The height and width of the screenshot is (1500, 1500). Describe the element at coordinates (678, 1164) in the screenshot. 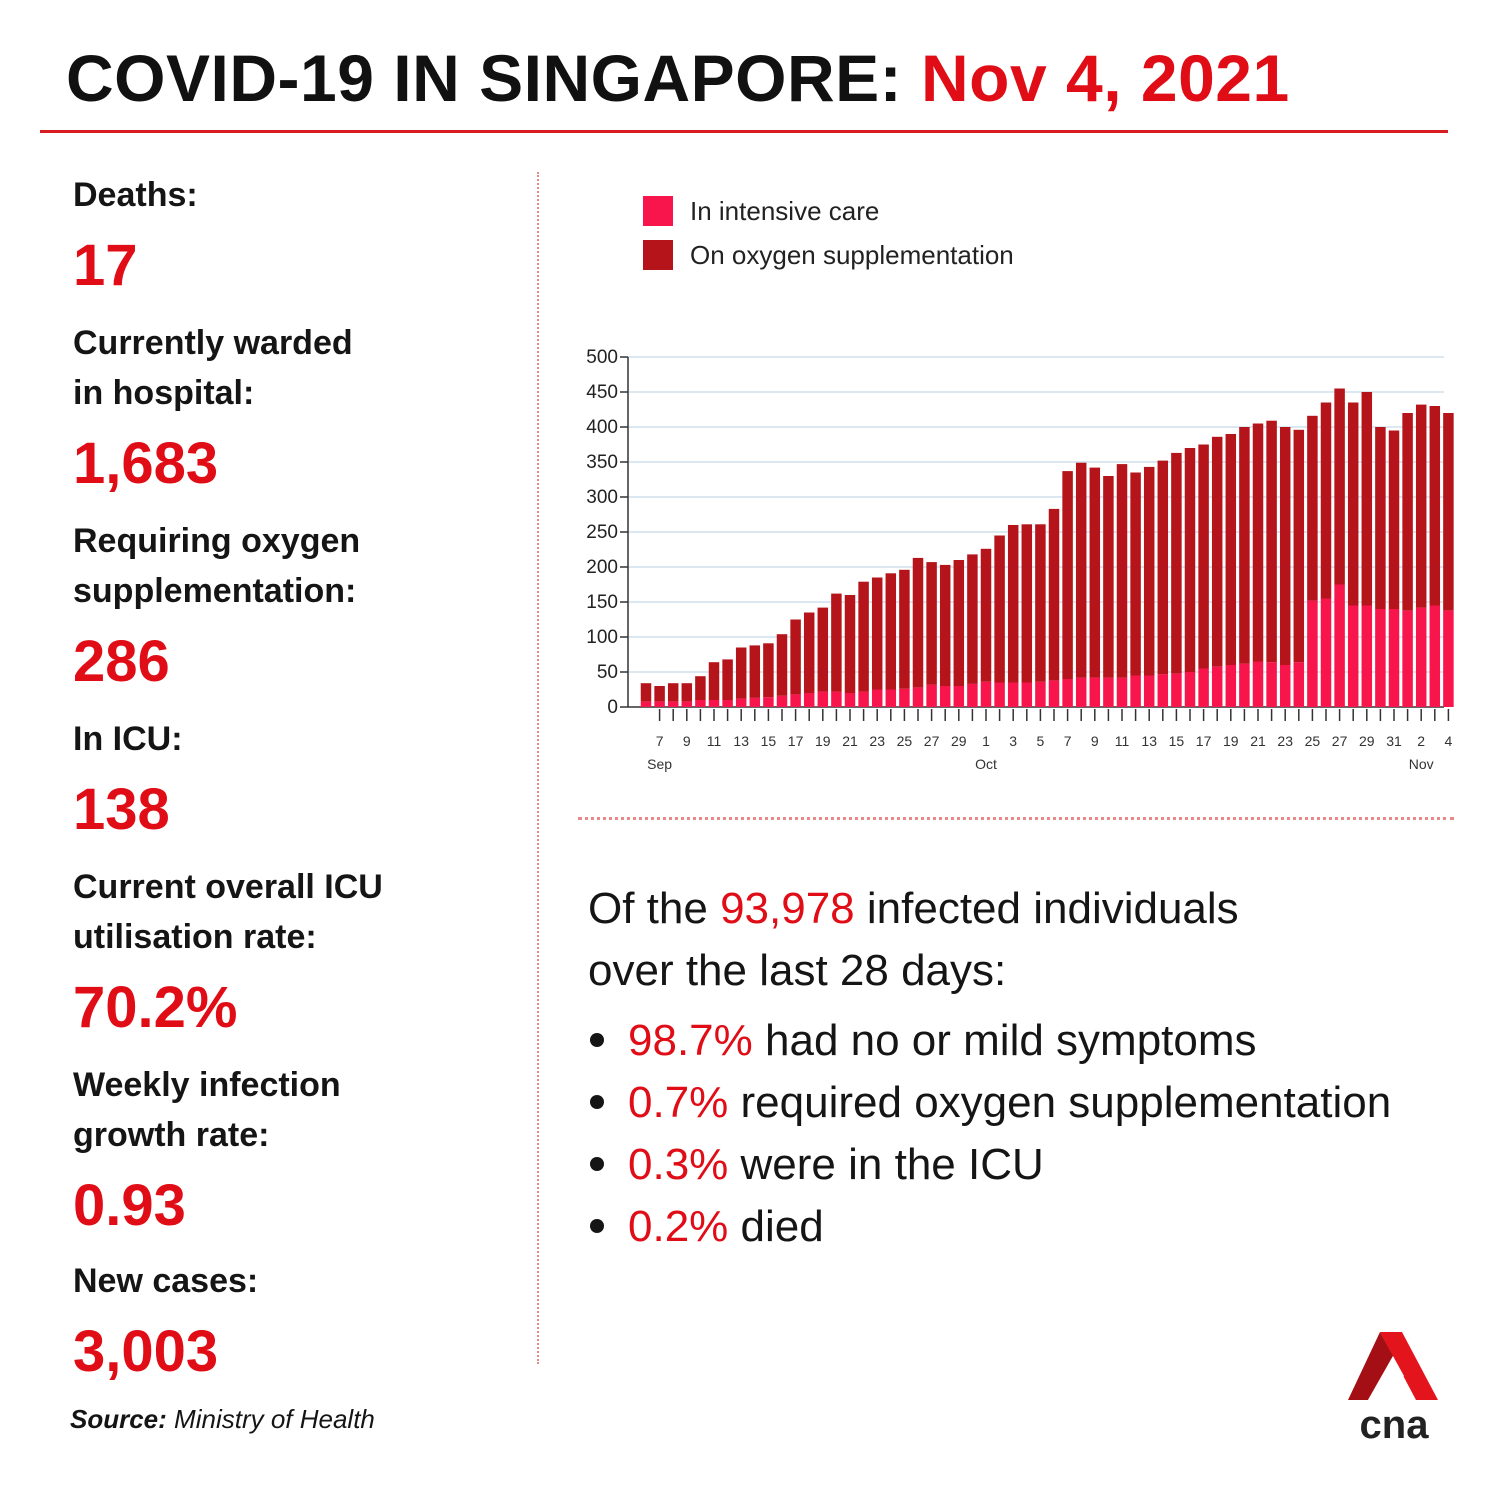

I see `bullet-pct: 0.3%` at that location.